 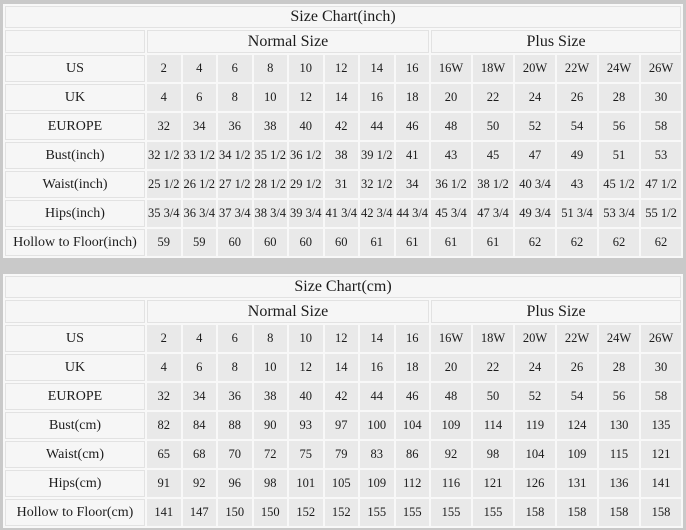 I want to click on row-label: Hips(inch), so click(x=75, y=213).